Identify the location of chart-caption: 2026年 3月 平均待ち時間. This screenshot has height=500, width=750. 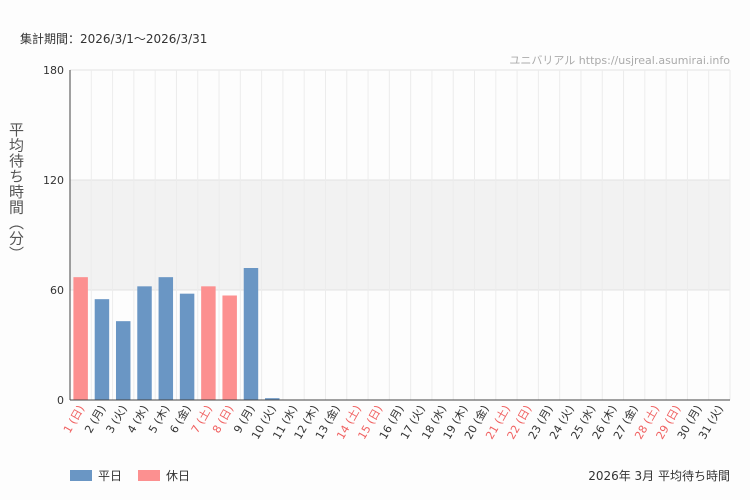
(659, 476).